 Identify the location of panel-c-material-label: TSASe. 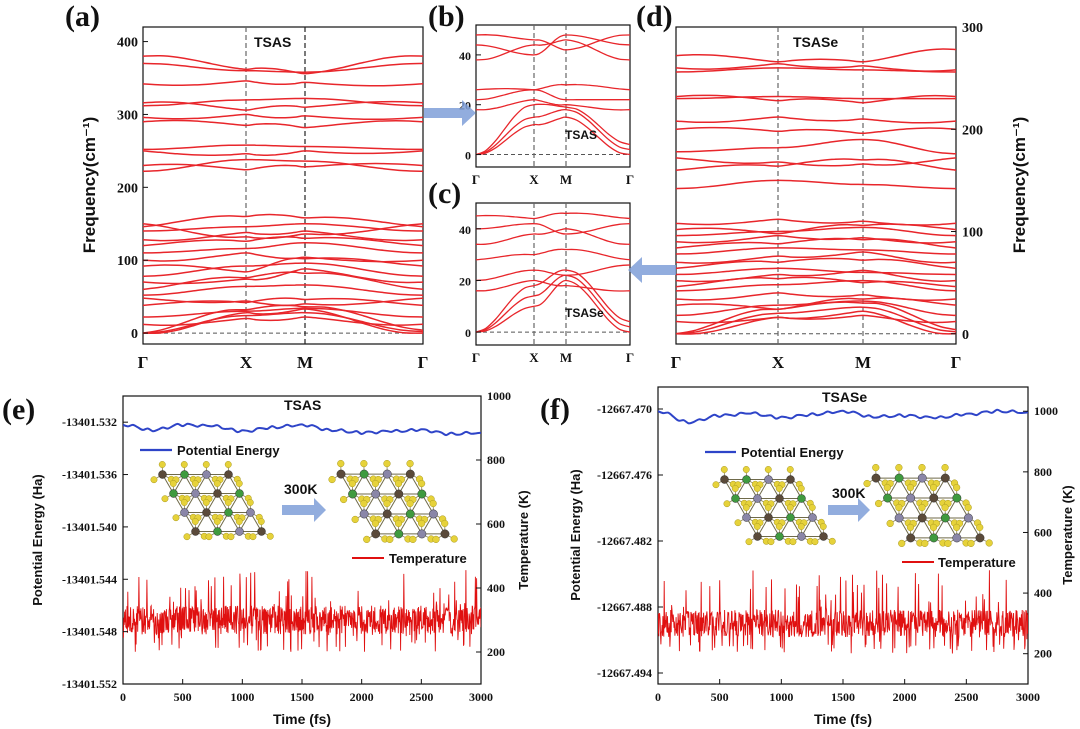
(584, 313).